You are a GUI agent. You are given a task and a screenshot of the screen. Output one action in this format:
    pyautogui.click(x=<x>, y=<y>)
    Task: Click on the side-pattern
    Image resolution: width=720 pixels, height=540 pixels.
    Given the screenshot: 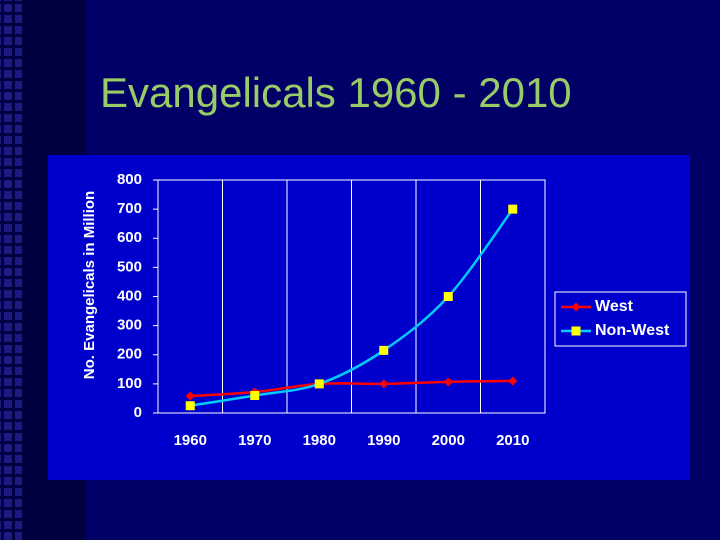 What is the action you would take?
    pyautogui.click(x=11, y=270)
    